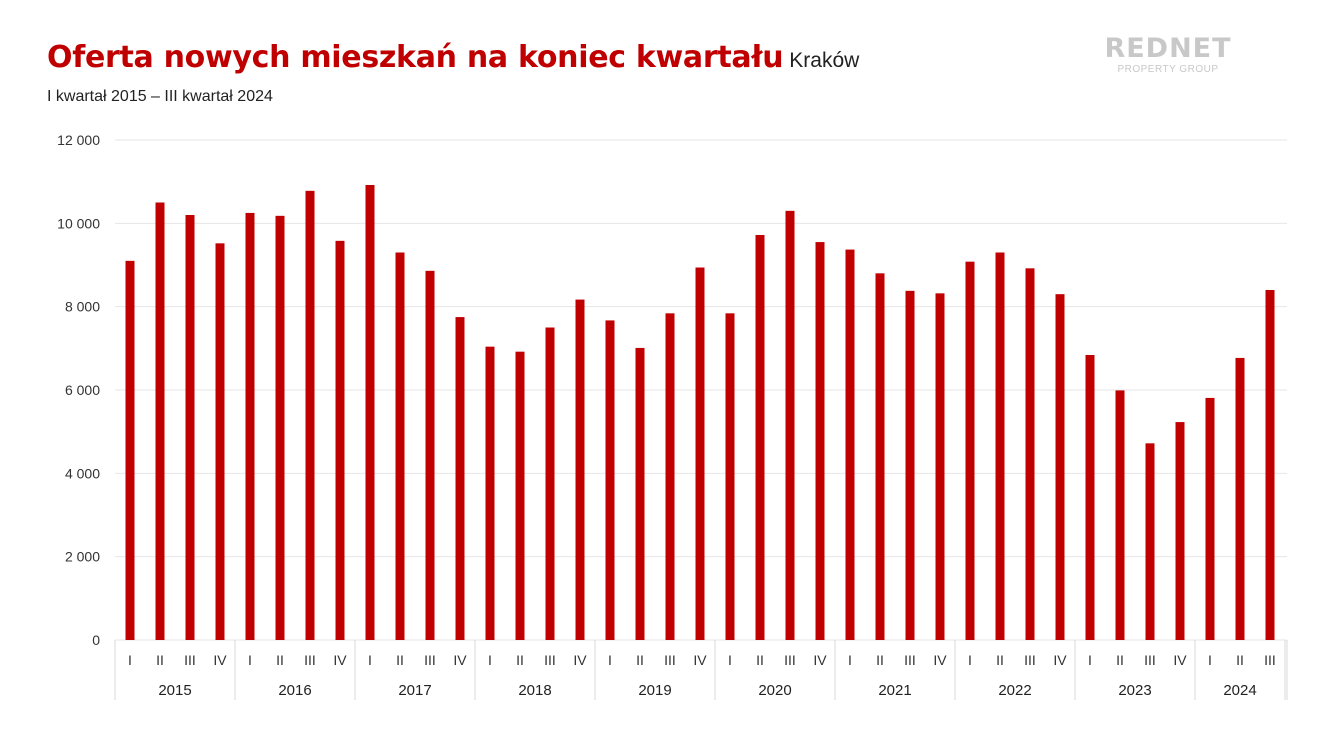 The width and height of the screenshot is (1340, 754). What do you see at coordinates (774, 690) in the screenshot?
I see `x-year-label: 2020` at bounding box center [774, 690].